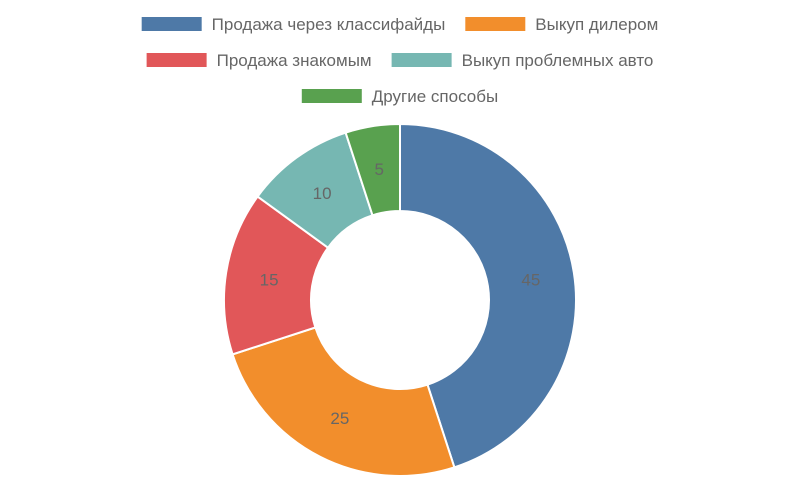  I want to click on slice-label-2: 15, so click(269, 279).